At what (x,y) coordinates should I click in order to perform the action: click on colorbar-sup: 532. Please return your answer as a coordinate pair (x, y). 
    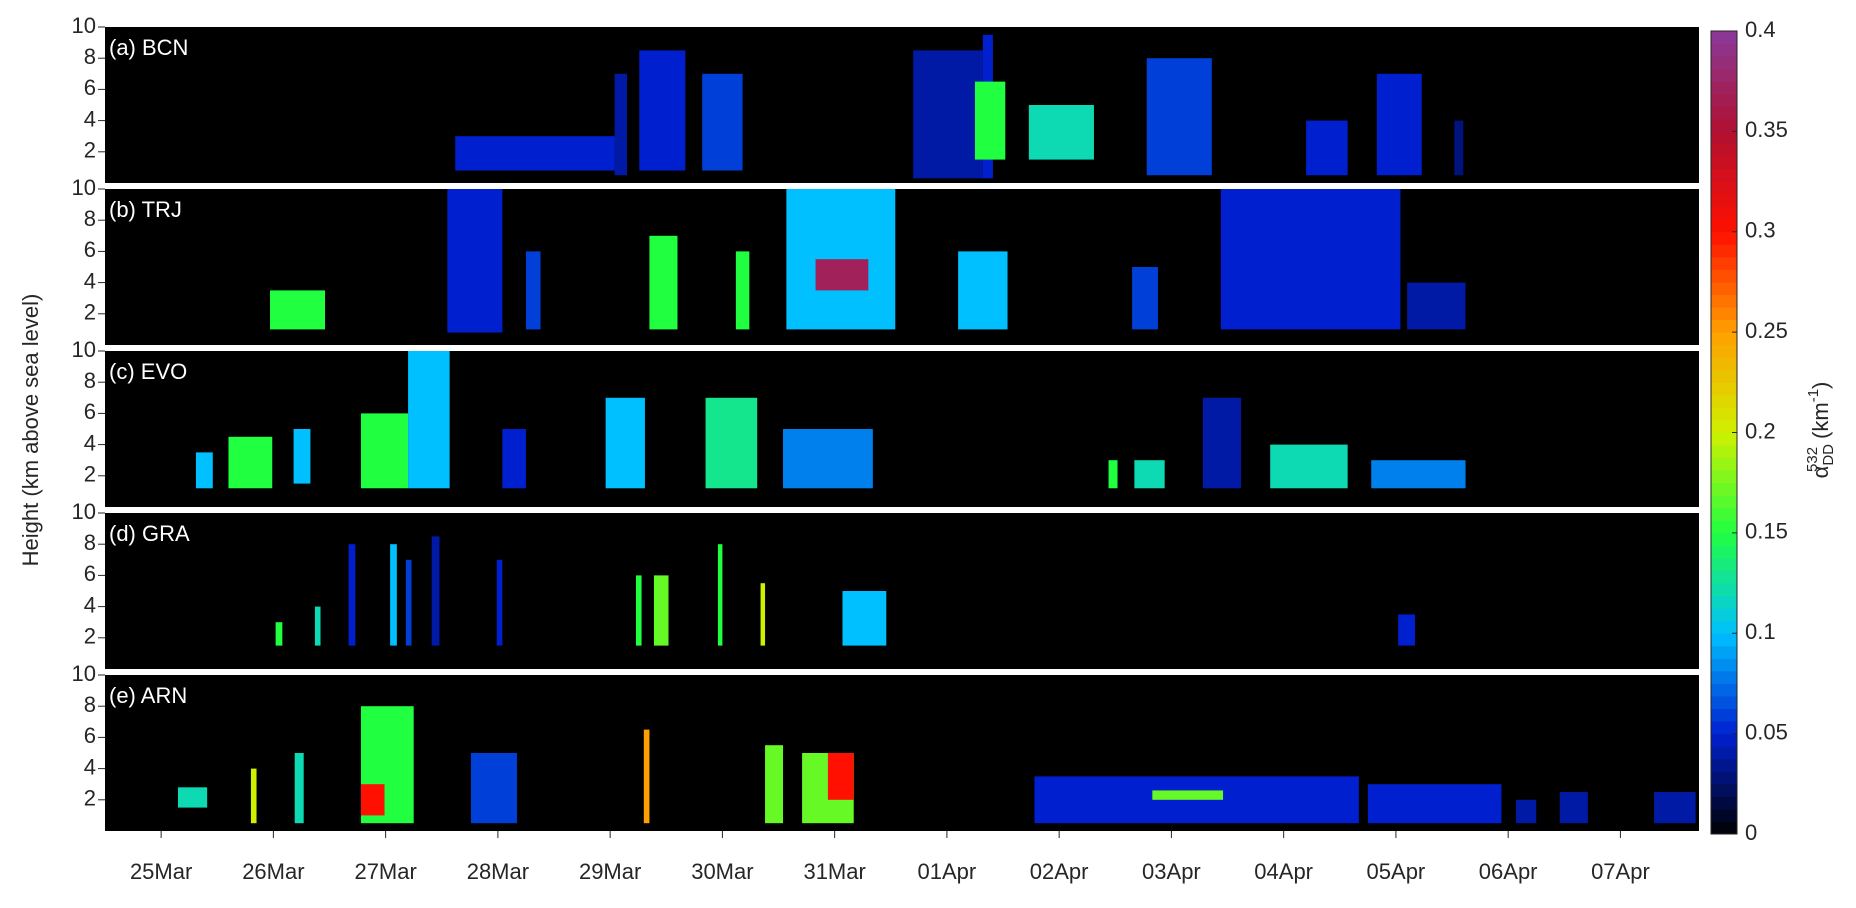
    Looking at the image, I should click on (1812, 459).